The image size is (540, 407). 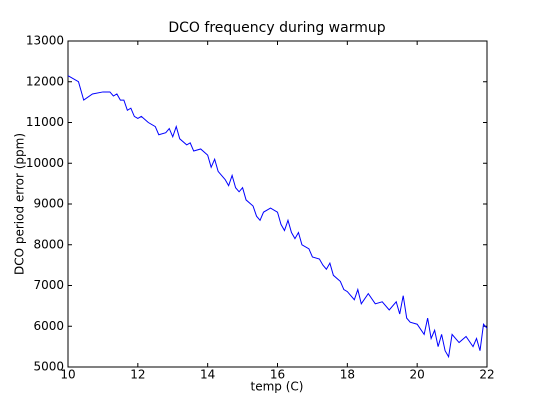 What do you see at coordinates (48, 244) in the screenshot?
I see `y-tick-label: 8000` at bounding box center [48, 244].